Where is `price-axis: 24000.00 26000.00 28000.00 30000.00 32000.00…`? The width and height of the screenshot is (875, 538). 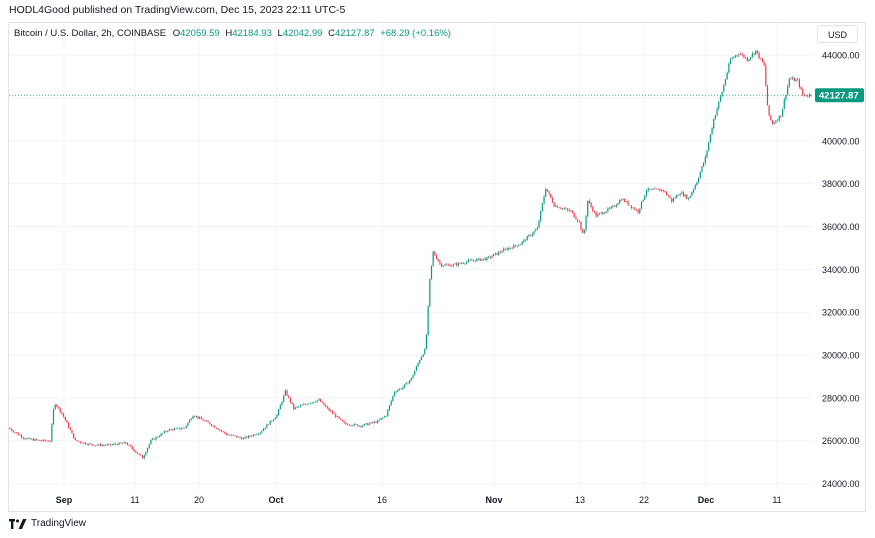 price-axis: 24000.00 26000.00 28000.00 30000.00 32000.00… is located at coordinates (841, 270).